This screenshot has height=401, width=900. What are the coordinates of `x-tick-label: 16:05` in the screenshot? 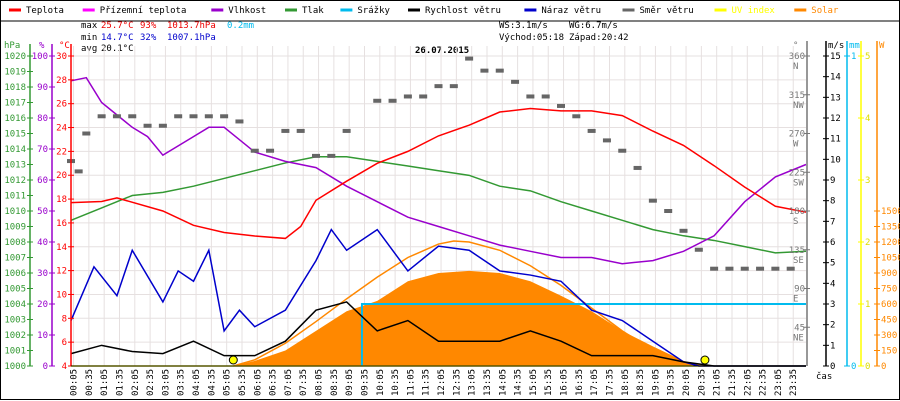 It's located at (565, 382).